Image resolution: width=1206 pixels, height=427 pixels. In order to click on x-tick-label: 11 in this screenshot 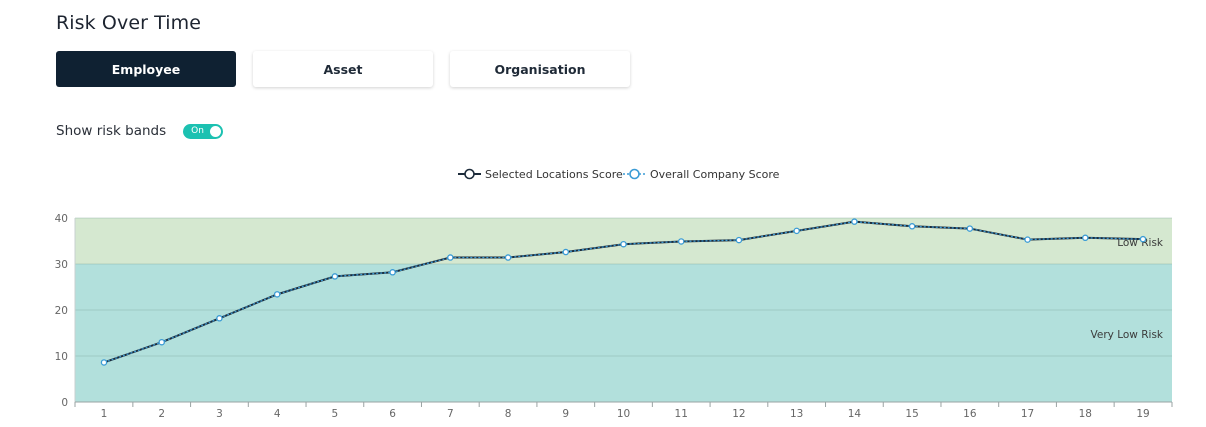, I will do `click(681, 414)`.